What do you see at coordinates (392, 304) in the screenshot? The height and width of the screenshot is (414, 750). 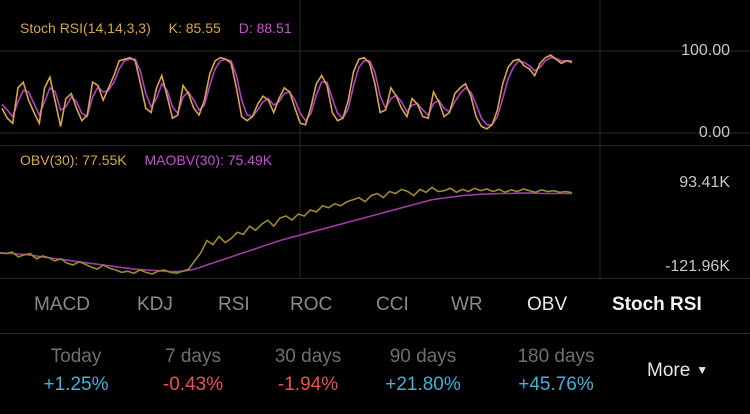 I see `tab-cci: CCI` at bounding box center [392, 304].